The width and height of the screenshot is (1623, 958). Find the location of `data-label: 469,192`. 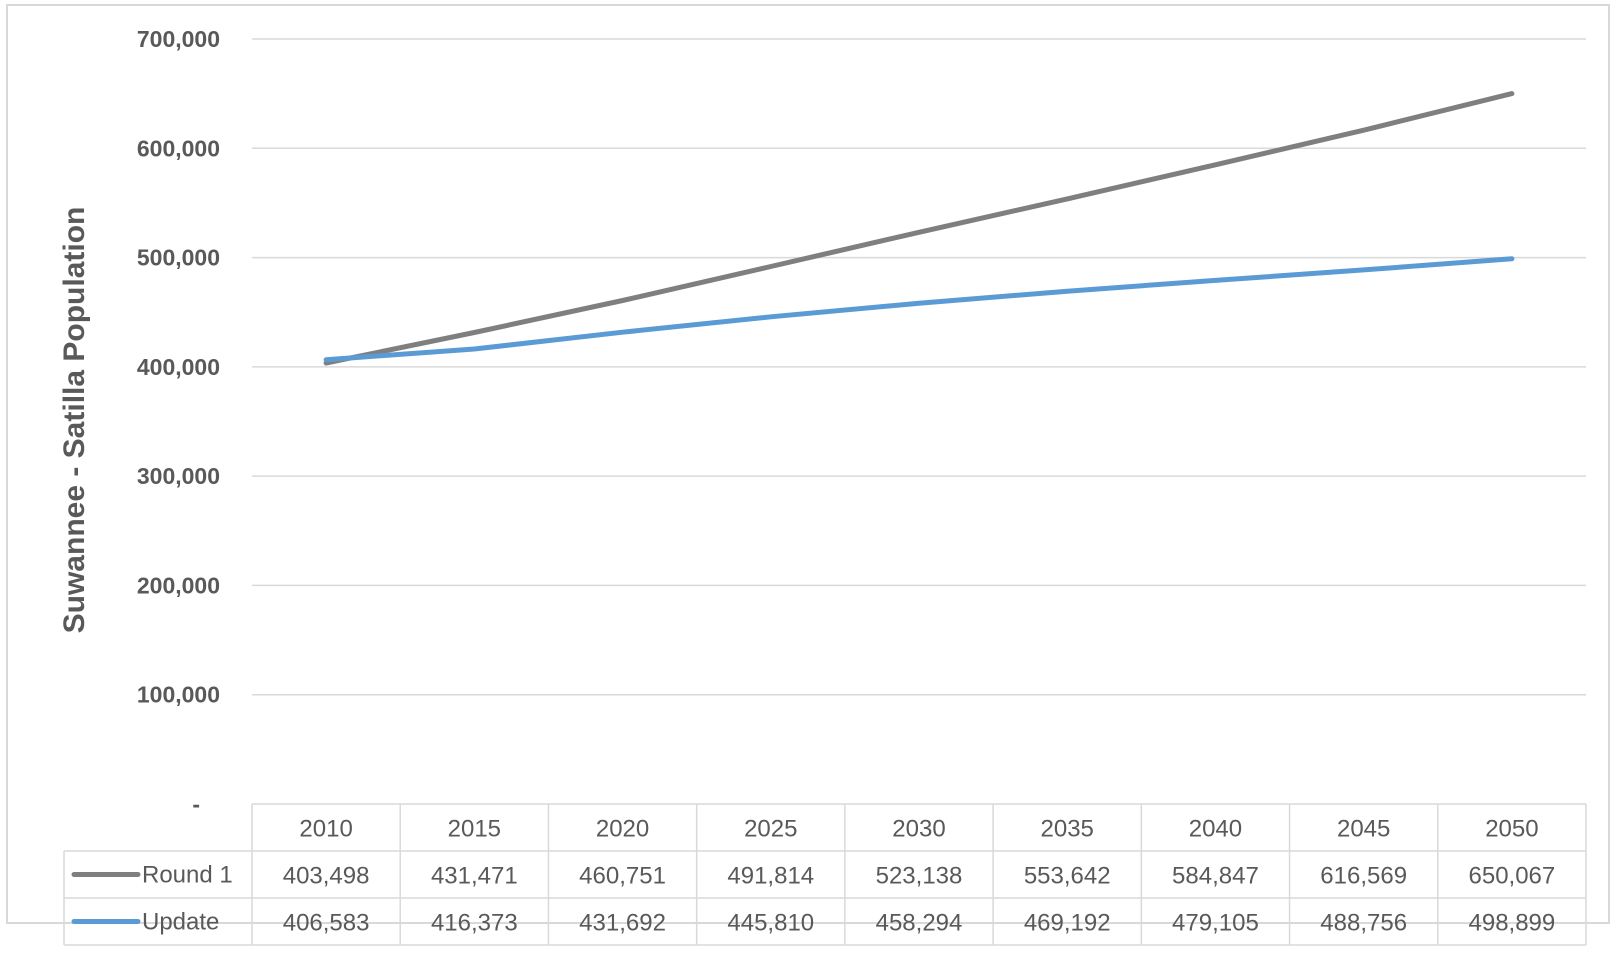

data-label: 469,192 is located at coordinates (1067, 923).